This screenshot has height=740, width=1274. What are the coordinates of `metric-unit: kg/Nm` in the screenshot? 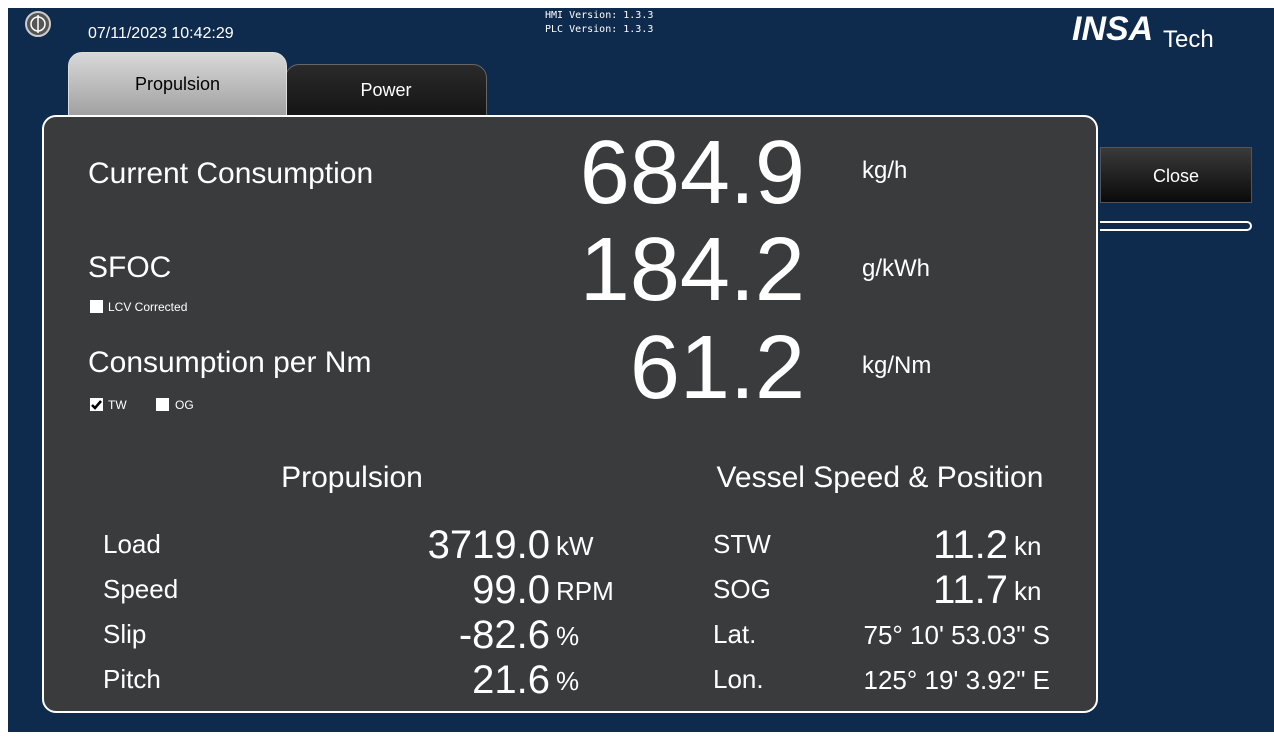 It's located at (897, 365).